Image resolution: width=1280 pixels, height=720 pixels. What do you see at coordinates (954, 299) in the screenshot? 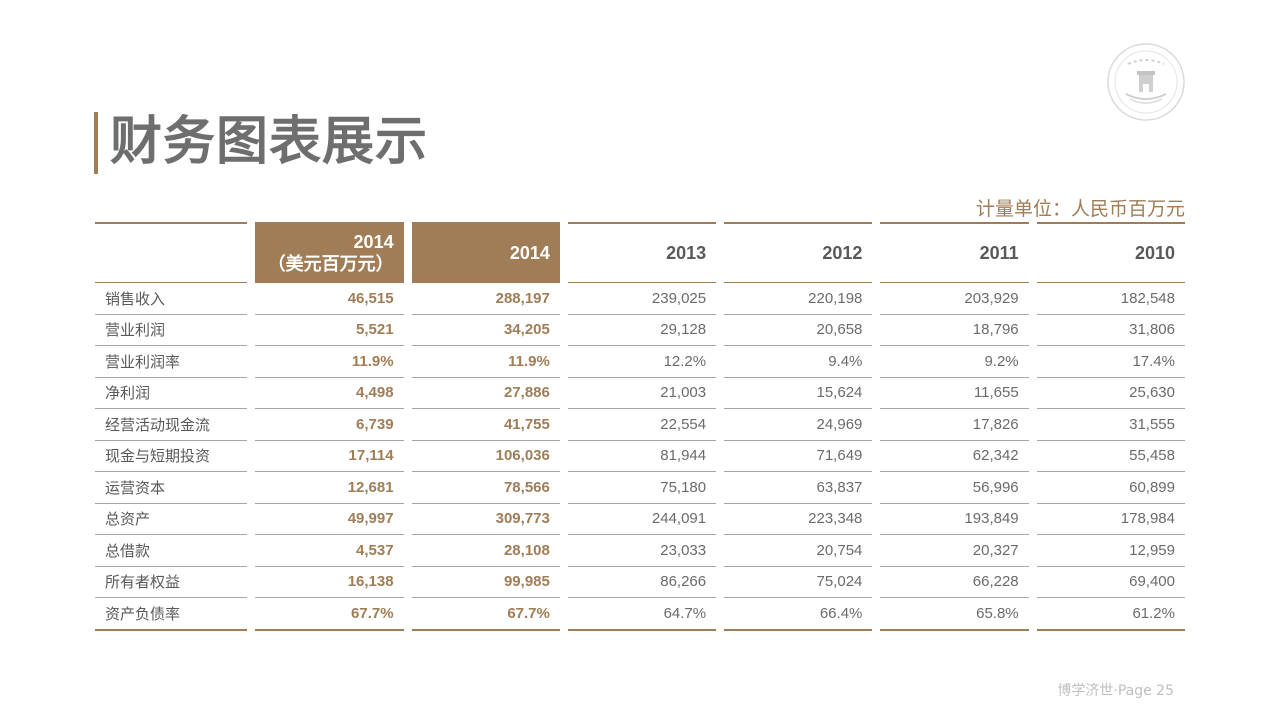
I see `table-cell: 203,929` at bounding box center [954, 299].